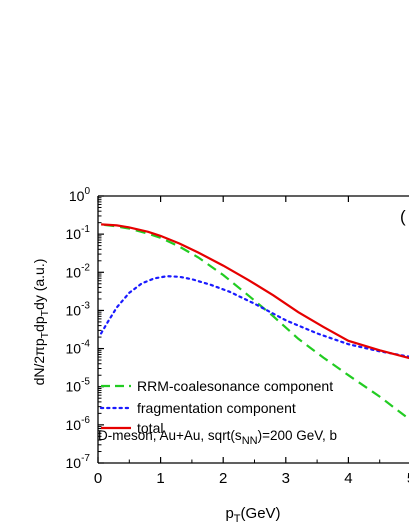 The height and width of the screenshot is (529, 409). What do you see at coordinates (235, 386) in the screenshot?
I see `legend-label: RRM-coalesonance component` at bounding box center [235, 386].